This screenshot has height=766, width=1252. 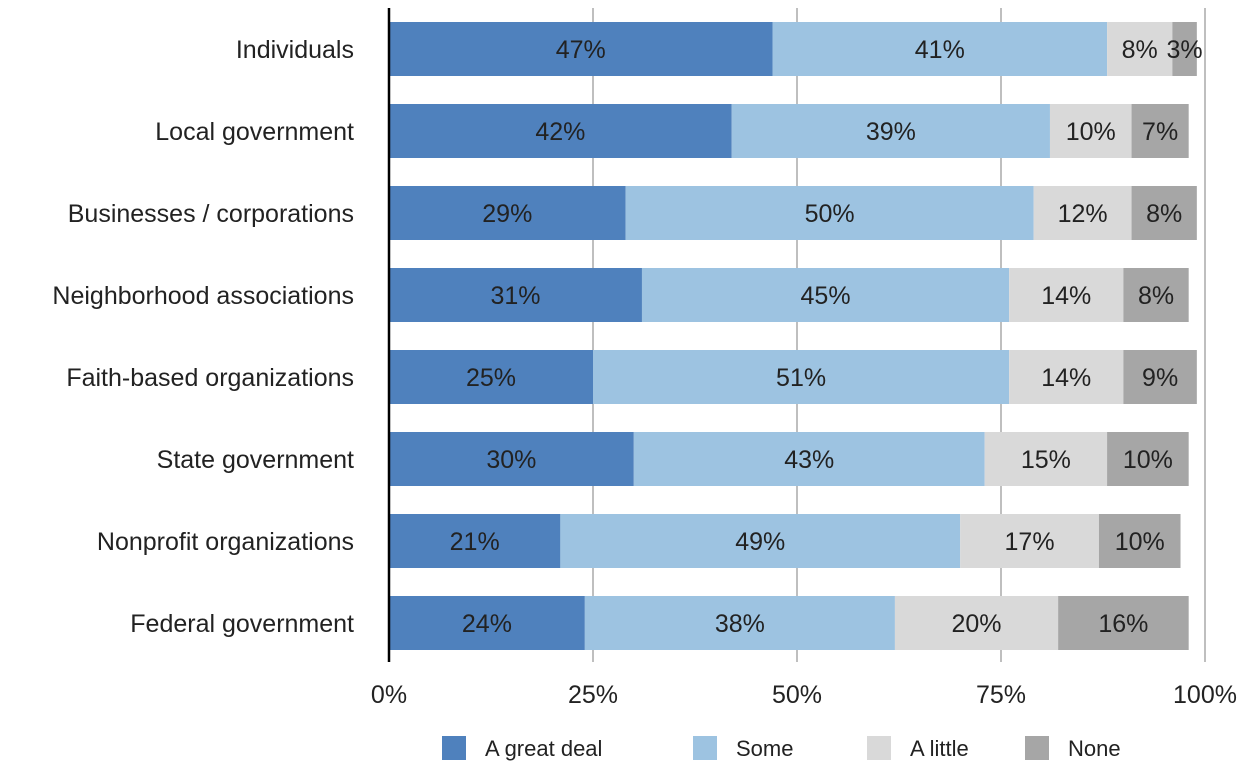 I want to click on category-label: Nonprofit organizations, so click(x=225, y=542).